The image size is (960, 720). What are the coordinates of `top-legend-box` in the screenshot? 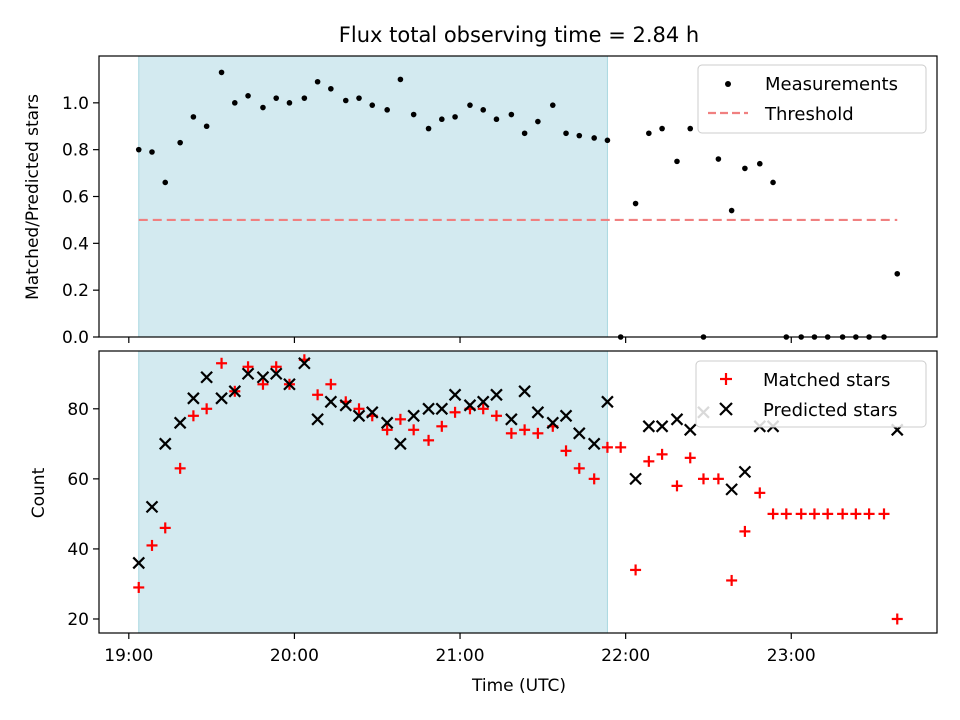 It's located at (812, 99).